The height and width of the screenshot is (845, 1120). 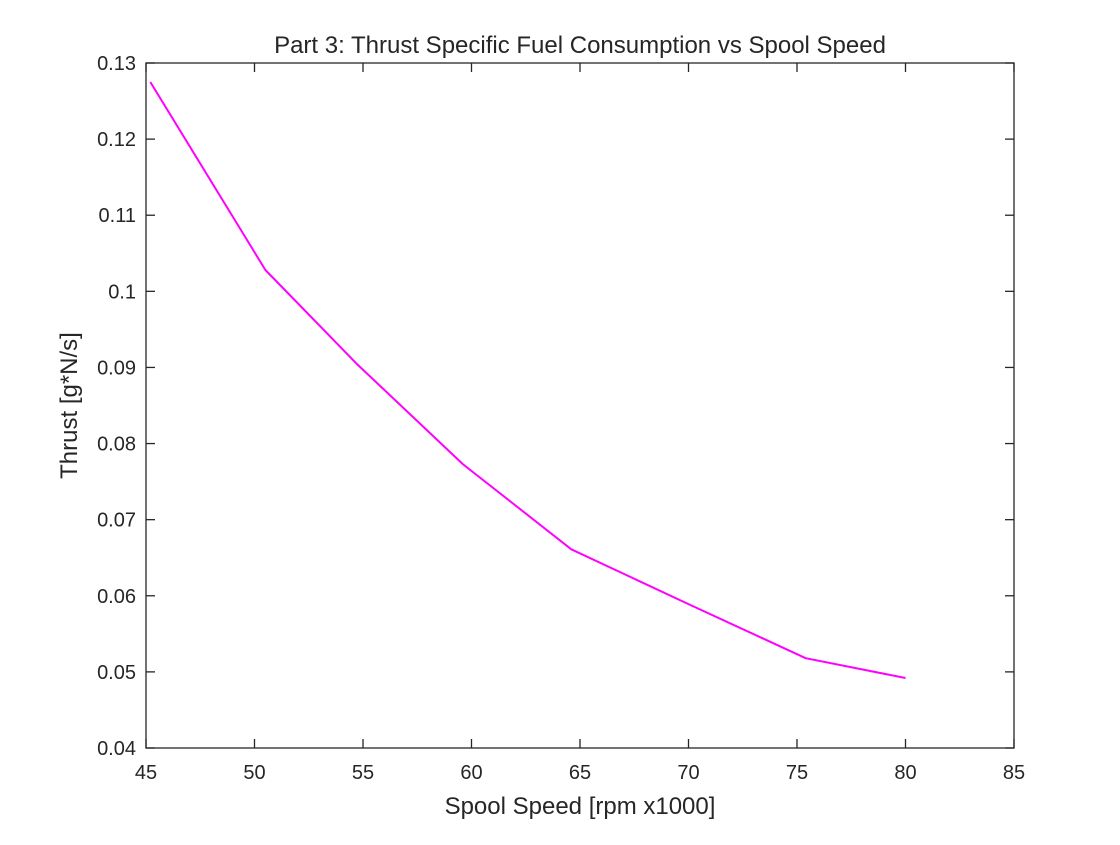 What do you see at coordinates (471, 773) in the screenshot?
I see `x-tick-label: 60` at bounding box center [471, 773].